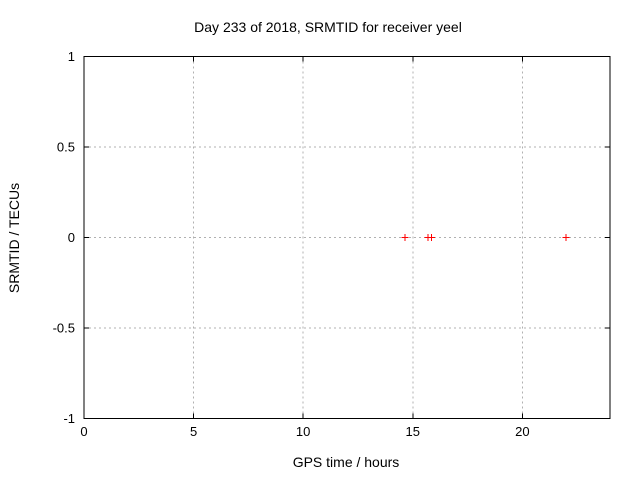  What do you see at coordinates (66, 147) in the screenshot?
I see `y-tick-label: 0.5` at bounding box center [66, 147].